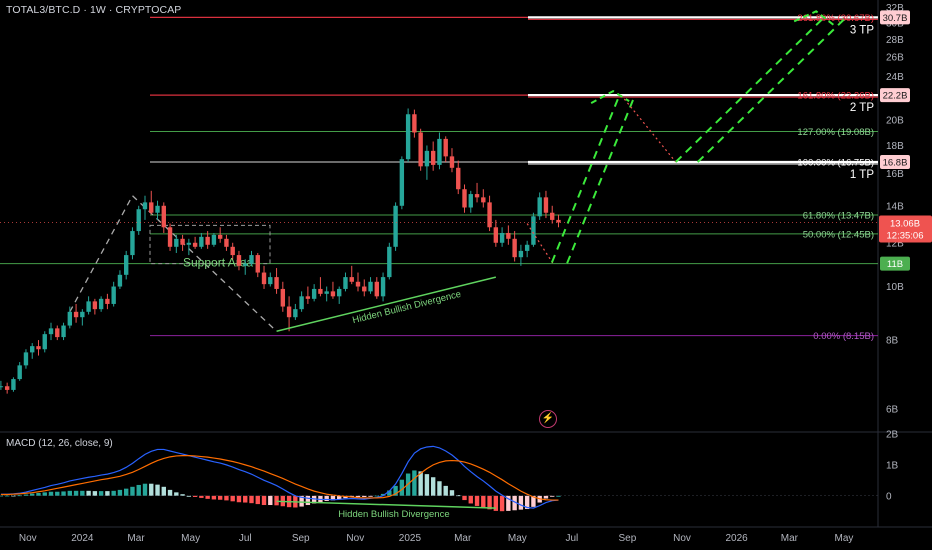 The width and height of the screenshot is (932, 550). Describe the element at coordinates (245, 538) in the screenshot. I see `time-tick-label: Jul` at that location.